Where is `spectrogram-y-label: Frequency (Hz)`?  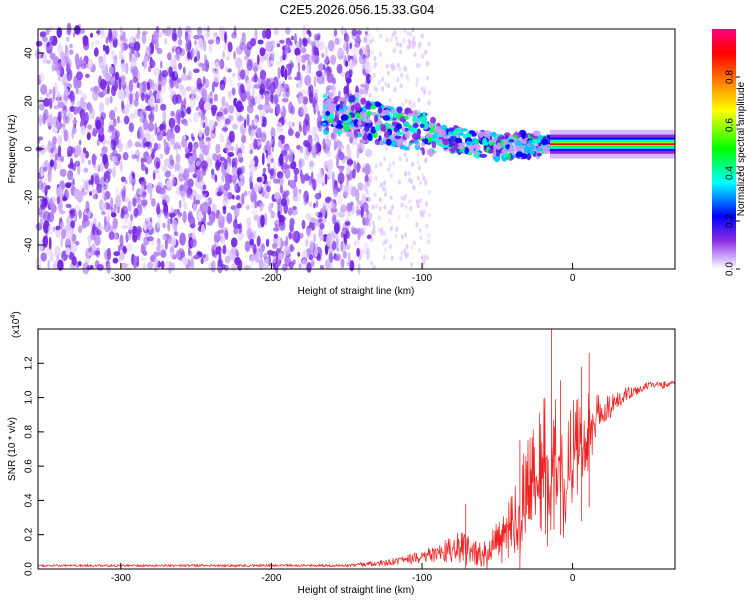 spectrogram-y-label: Frequency (Hz) is located at coordinates (12, 149).